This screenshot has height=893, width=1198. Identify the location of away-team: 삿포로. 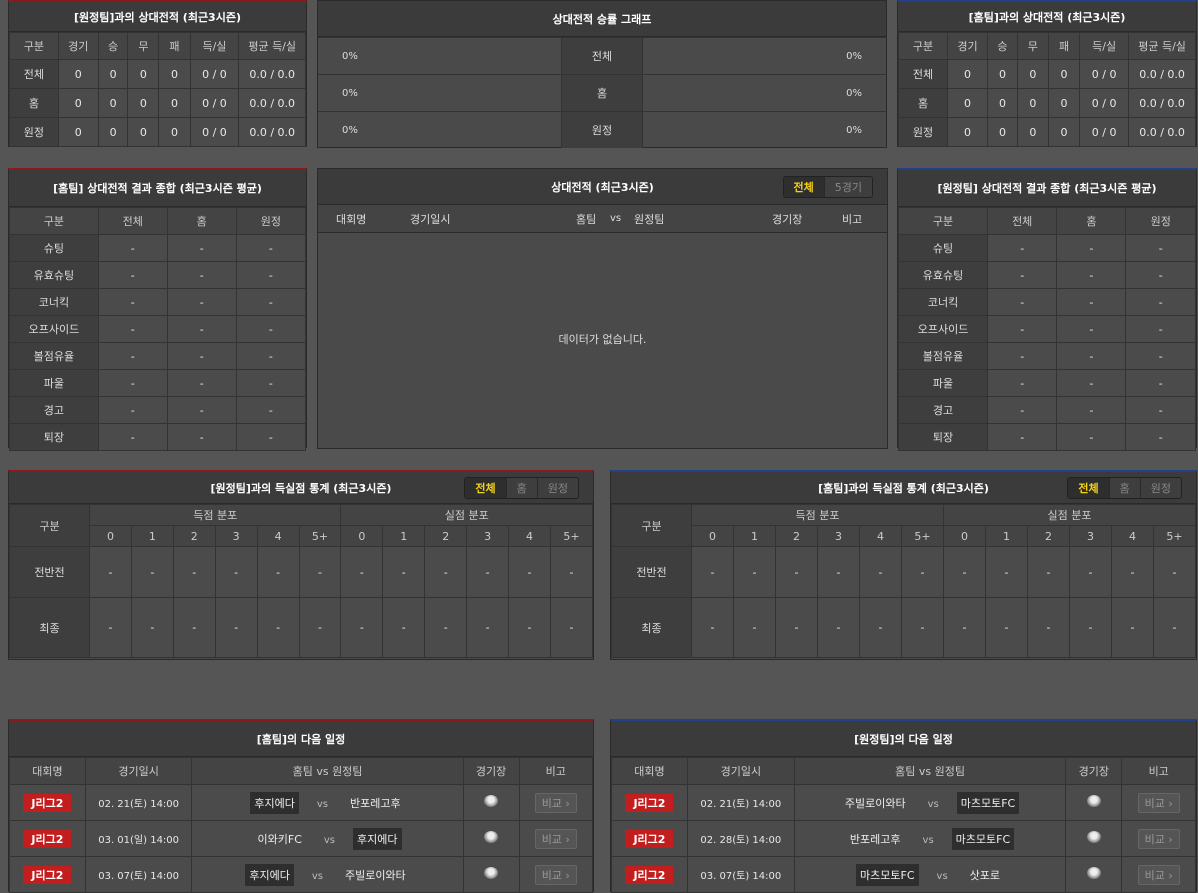
(985, 875).